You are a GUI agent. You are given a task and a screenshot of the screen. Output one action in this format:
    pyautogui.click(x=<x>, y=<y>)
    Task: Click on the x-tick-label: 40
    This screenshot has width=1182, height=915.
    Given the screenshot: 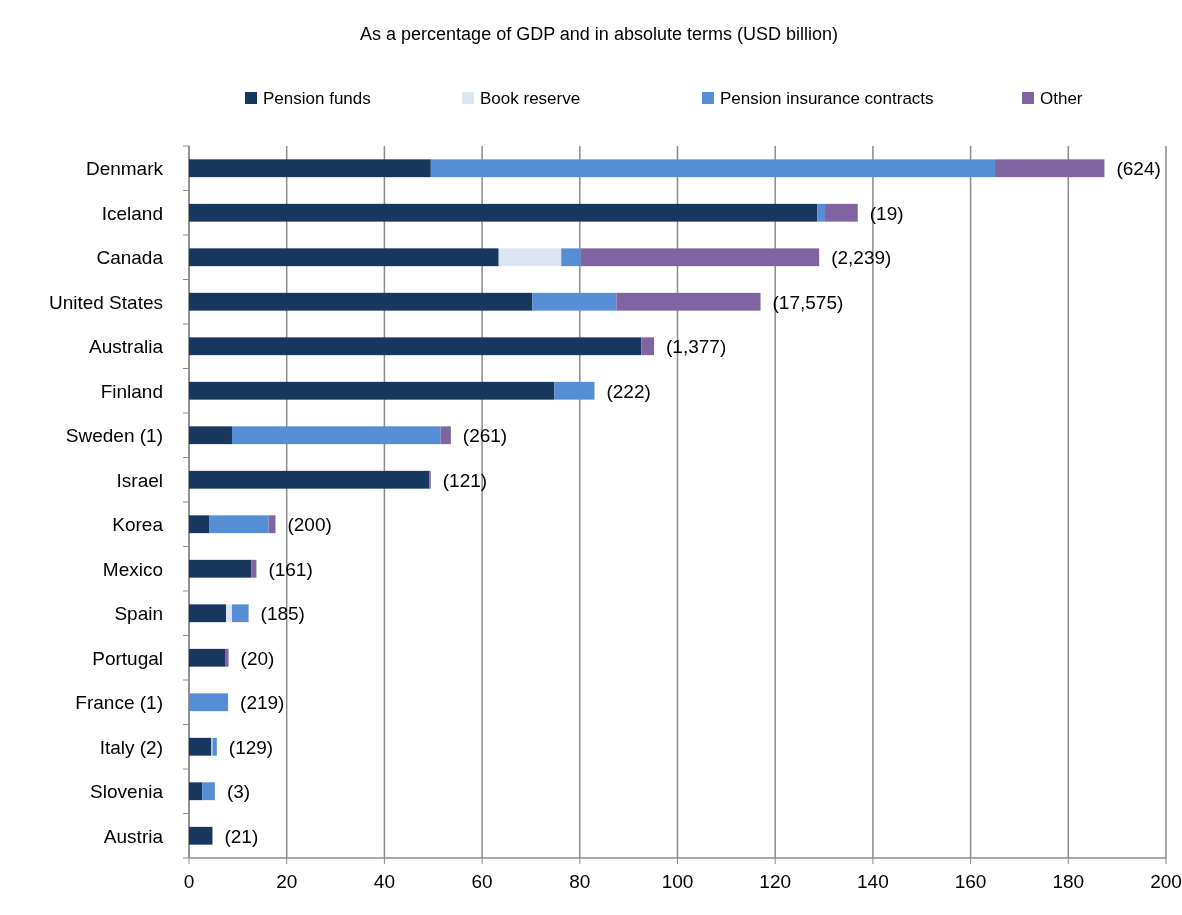 What is the action you would take?
    pyautogui.click(x=384, y=881)
    